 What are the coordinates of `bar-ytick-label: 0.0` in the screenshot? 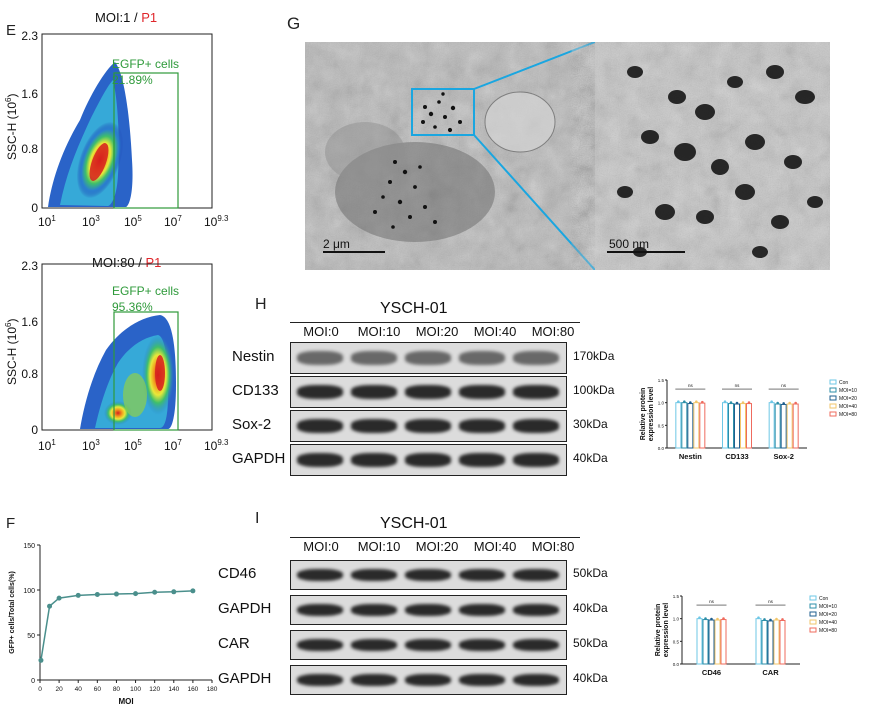 It's located at (676, 664).